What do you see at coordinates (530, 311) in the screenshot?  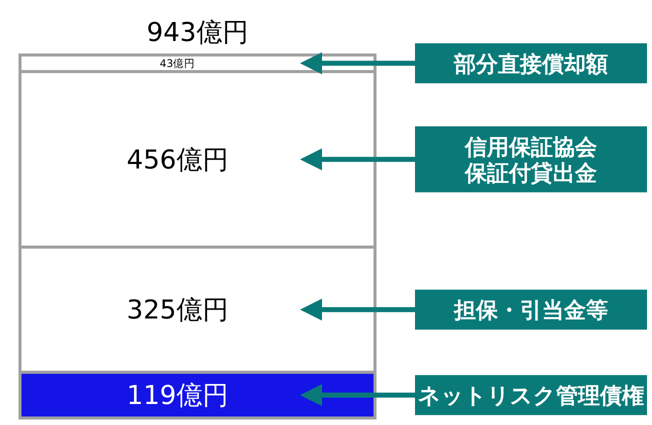 I see `text: 担保・引当金等` at bounding box center [530, 311].